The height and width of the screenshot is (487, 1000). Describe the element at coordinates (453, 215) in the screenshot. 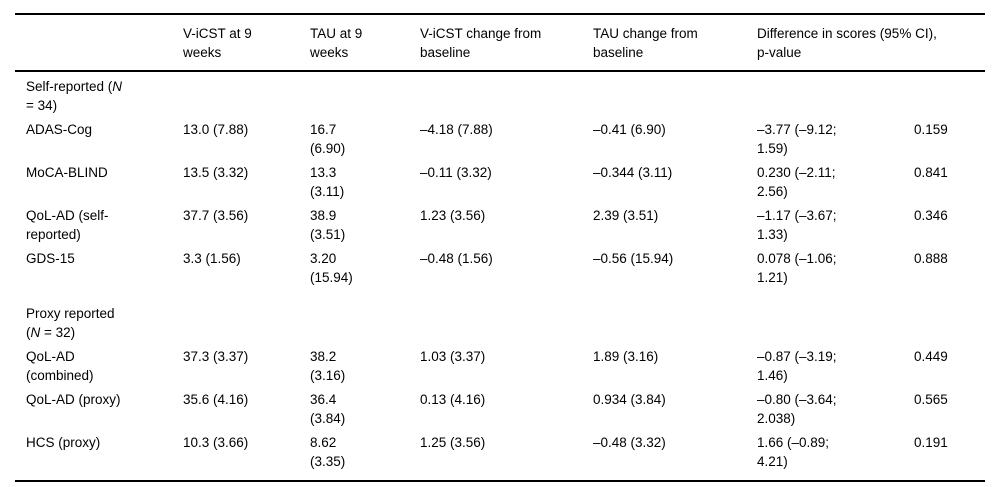

I see `cell-v-icst-change: 1.23 (3.56)` at that location.